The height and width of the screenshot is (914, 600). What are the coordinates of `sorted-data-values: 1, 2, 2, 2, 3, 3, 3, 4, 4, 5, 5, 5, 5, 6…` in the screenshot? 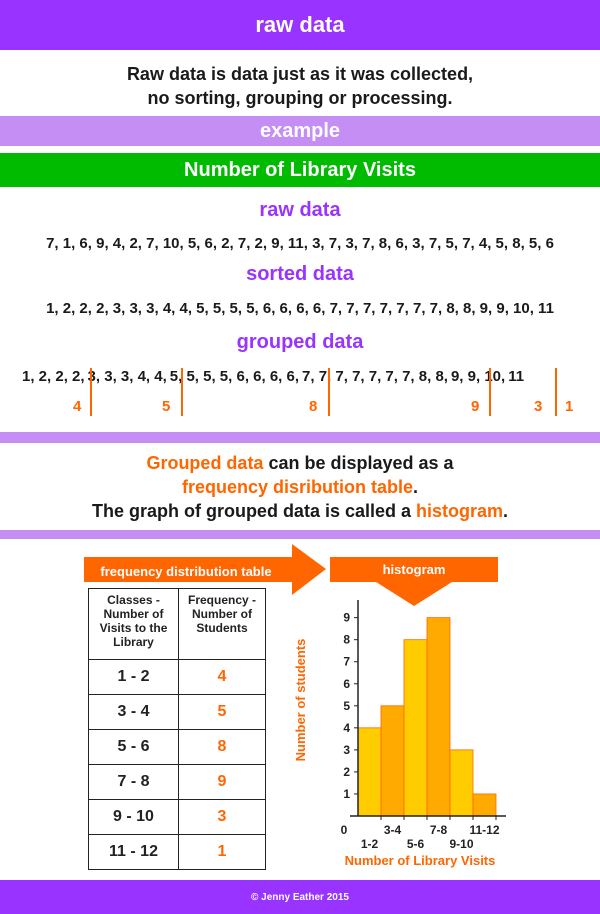 It's located at (300, 308).